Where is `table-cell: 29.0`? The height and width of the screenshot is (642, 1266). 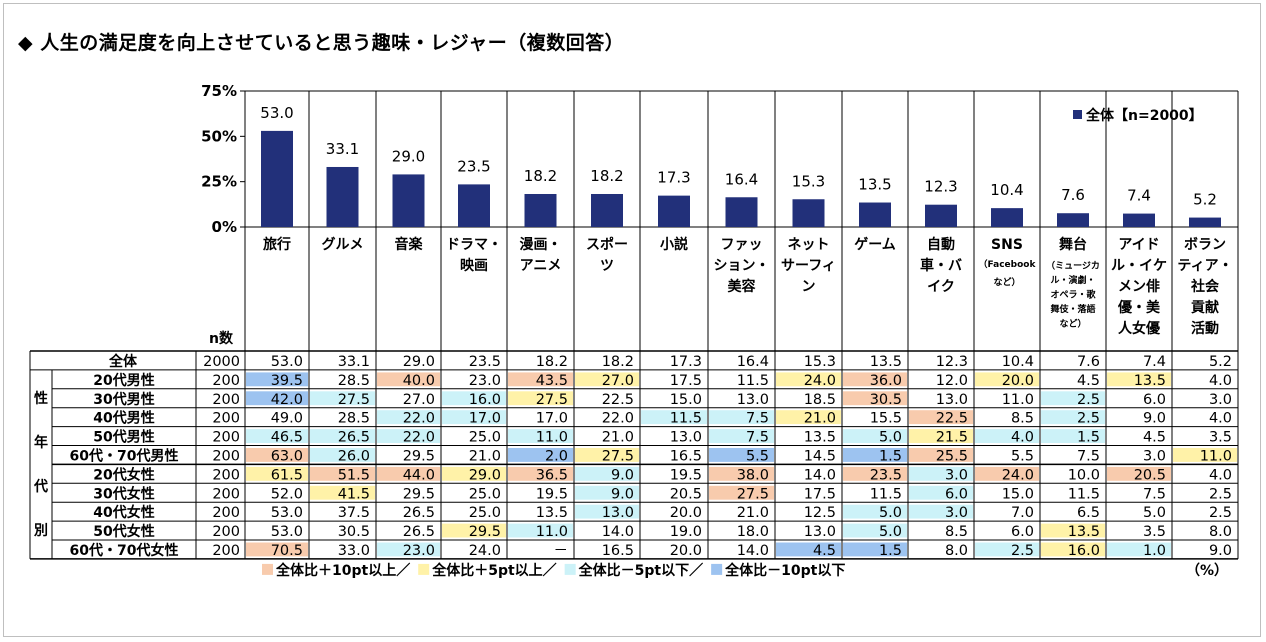
table-cell: 29.0 is located at coordinates (419, 362).